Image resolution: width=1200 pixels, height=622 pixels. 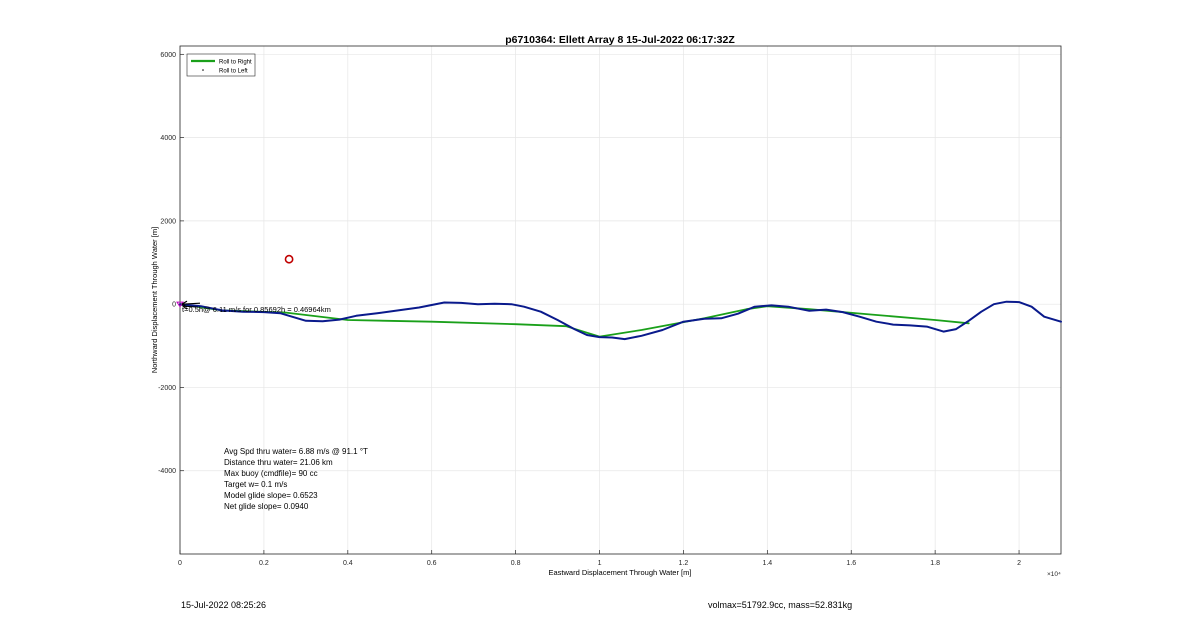 I want to click on y-axis-label: Northward Displacement Through Water [m], so click(x=154, y=300).